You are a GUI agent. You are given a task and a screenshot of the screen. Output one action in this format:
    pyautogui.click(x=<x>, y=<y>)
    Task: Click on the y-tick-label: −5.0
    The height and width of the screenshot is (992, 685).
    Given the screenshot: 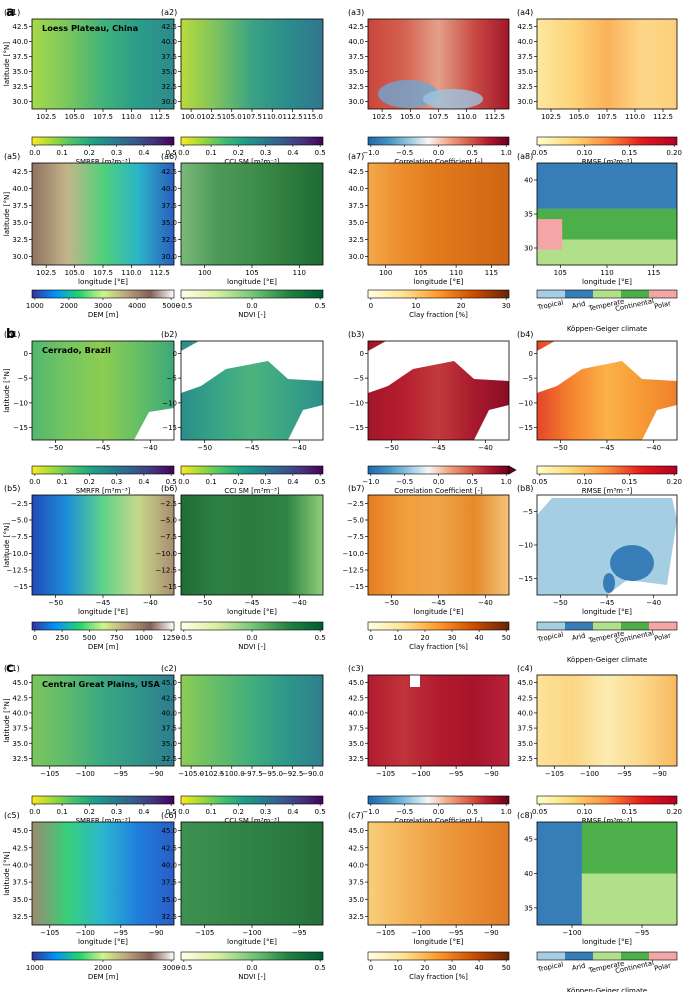 What is the action you would take?
    pyautogui.click(x=19, y=521)
    